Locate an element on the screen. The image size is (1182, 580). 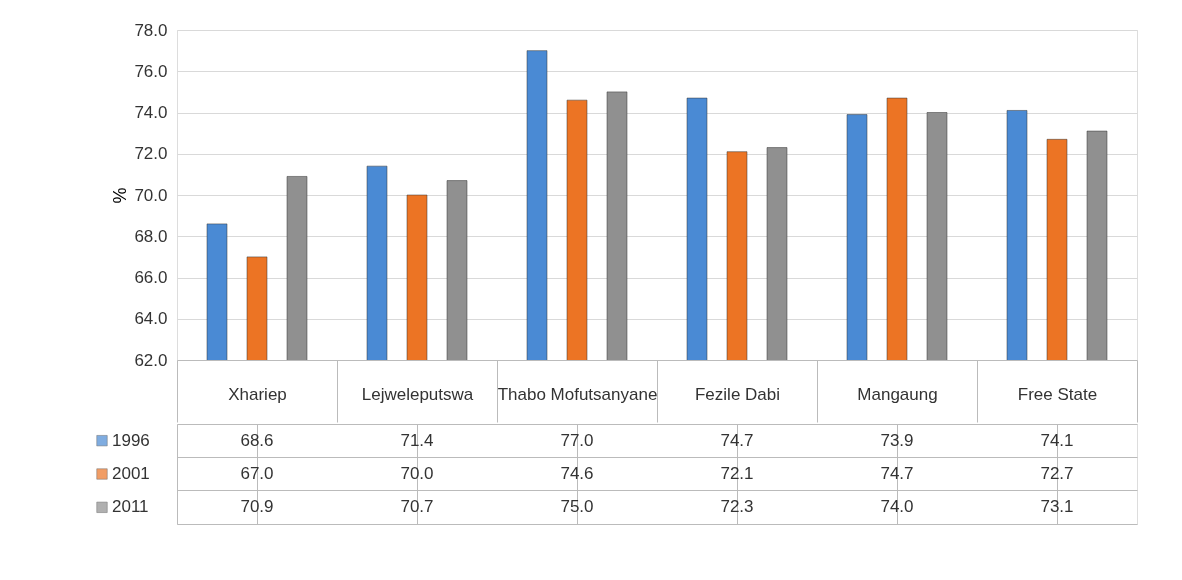
data-label: 74.0 is located at coordinates (897, 507).